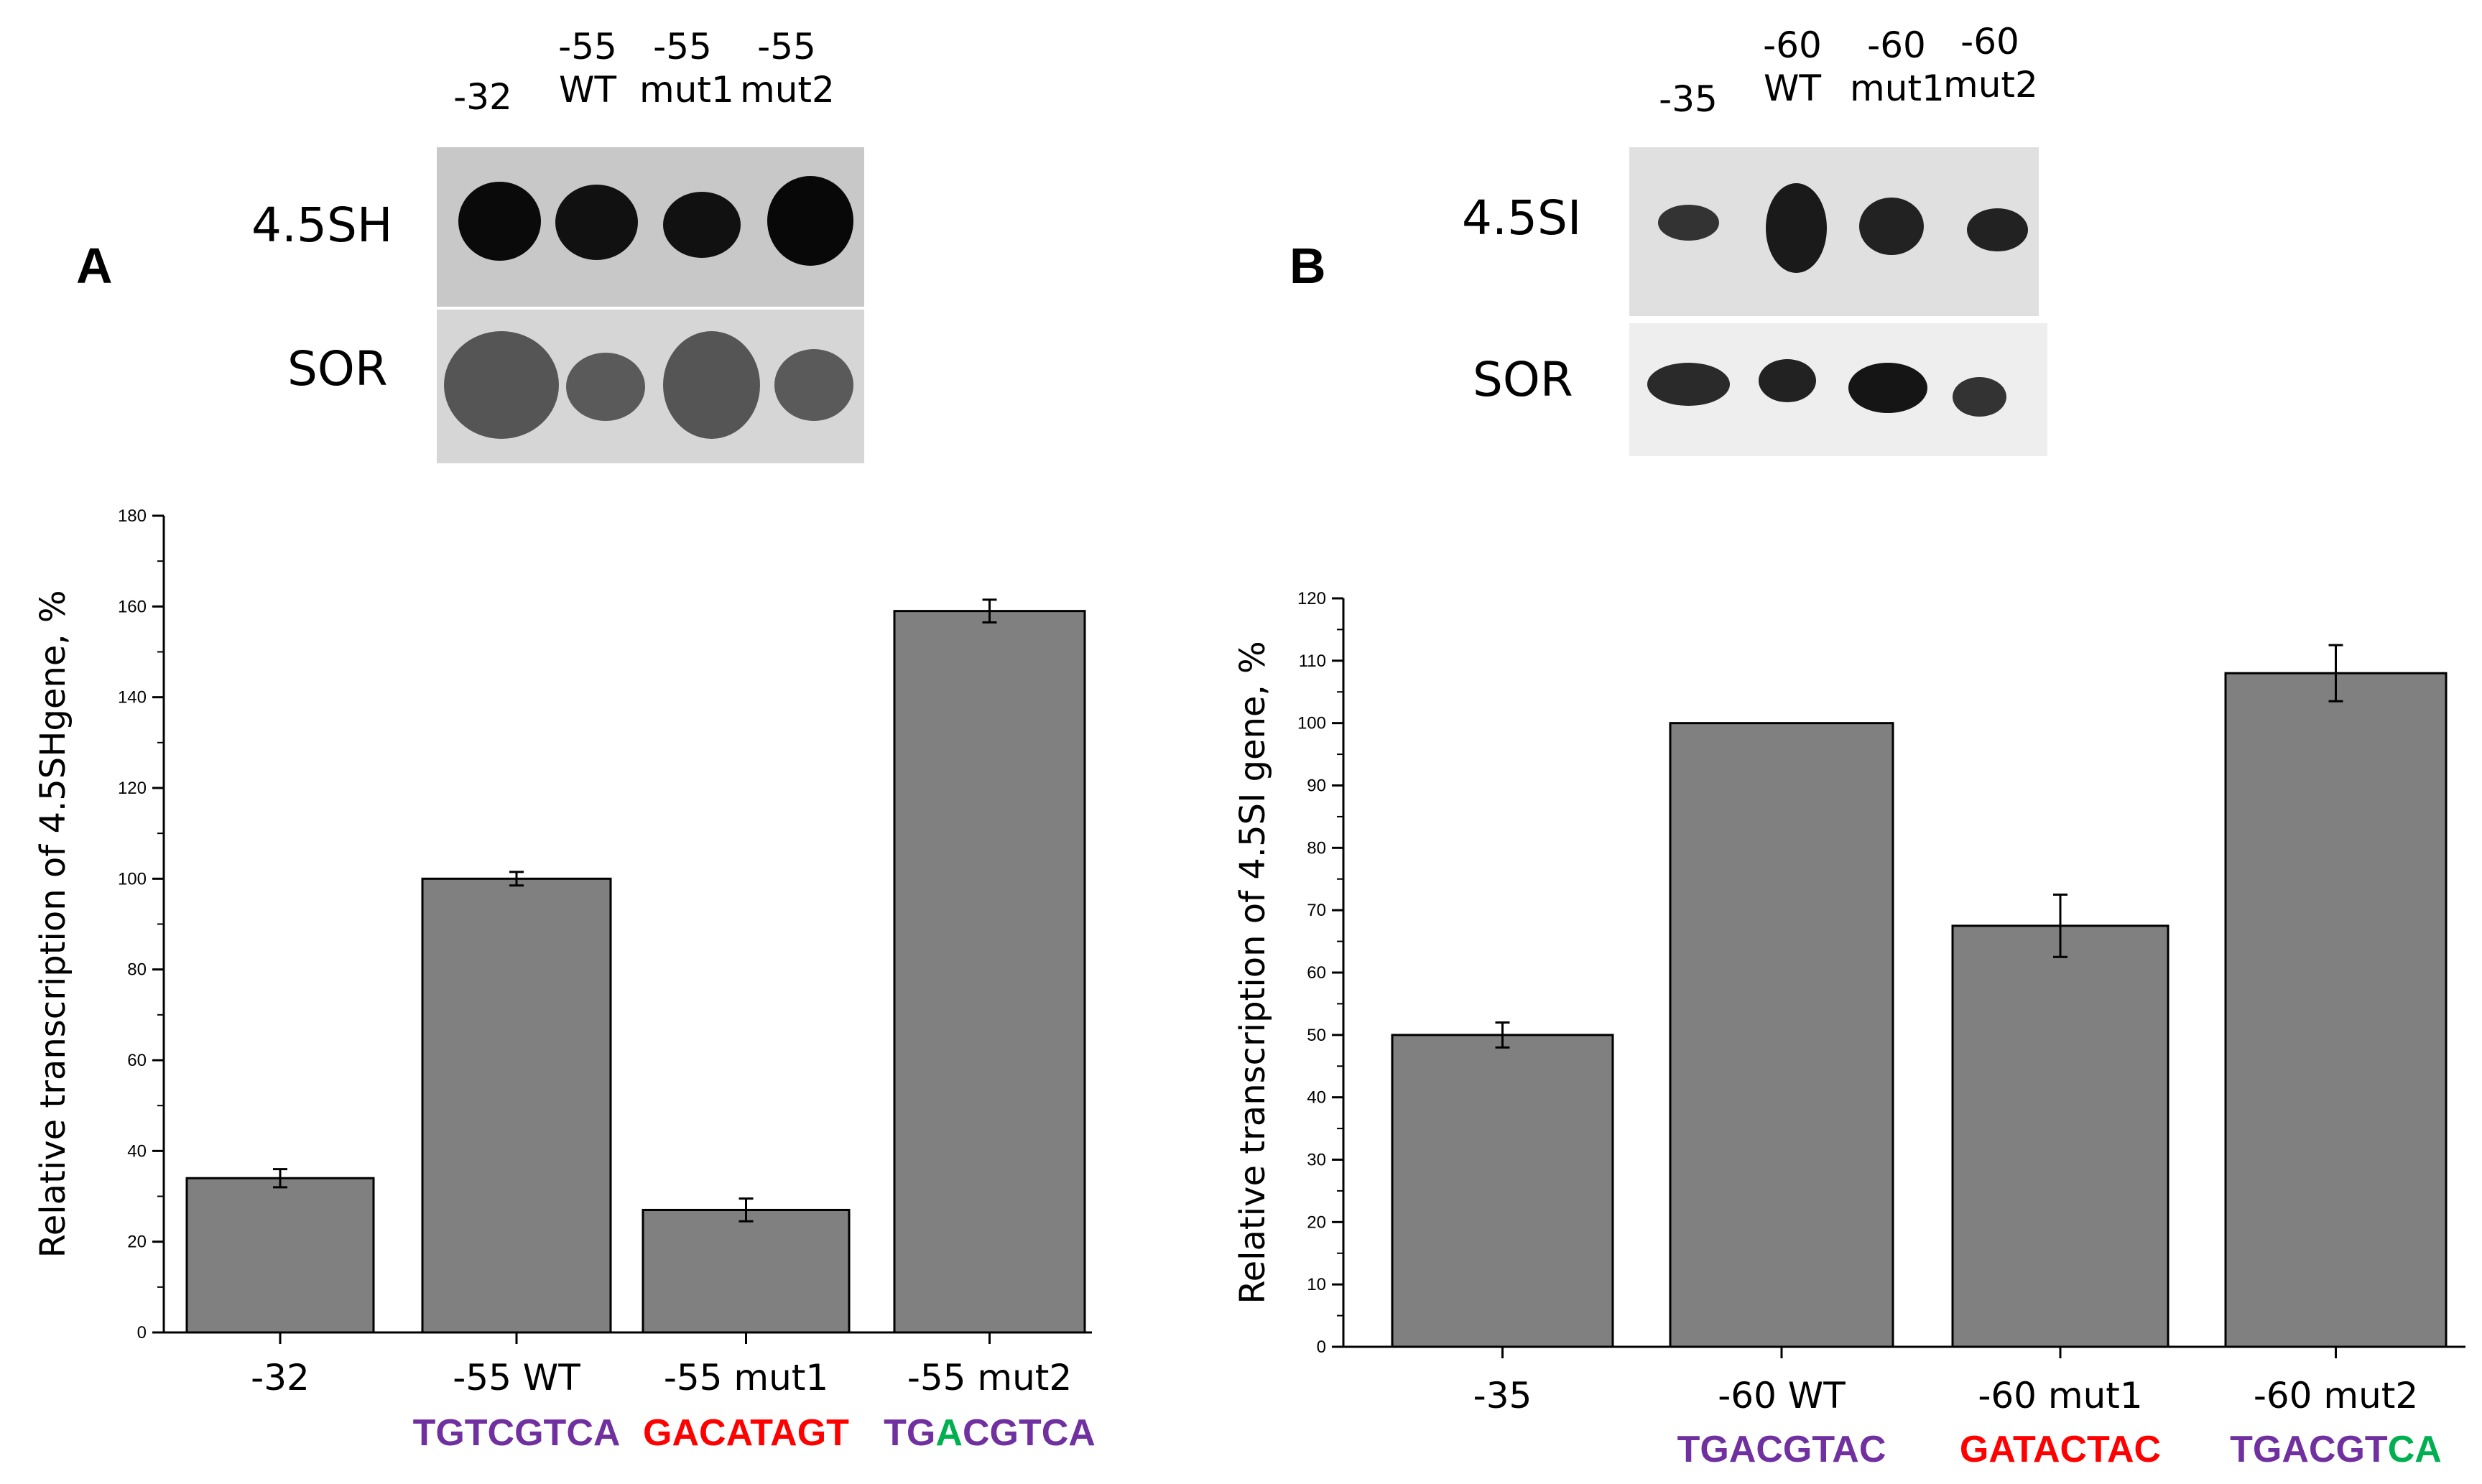 The image size is (2482, 1484). What do you see at coordinates (1307, 266) in the screenshot?
I see `panel-b-letter: B` at bounding box center [1307, 266].